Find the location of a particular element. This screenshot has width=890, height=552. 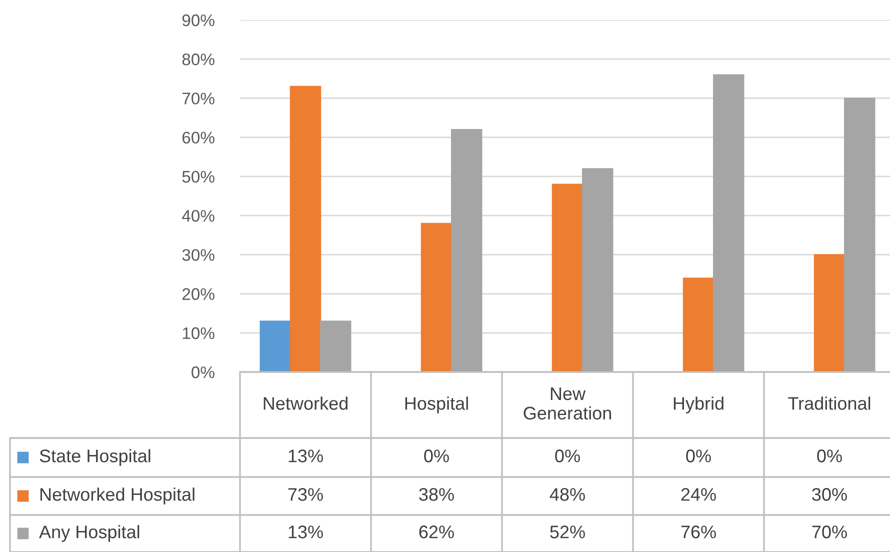

x-tick-label: Hospital is located at coordinates (436, 405).